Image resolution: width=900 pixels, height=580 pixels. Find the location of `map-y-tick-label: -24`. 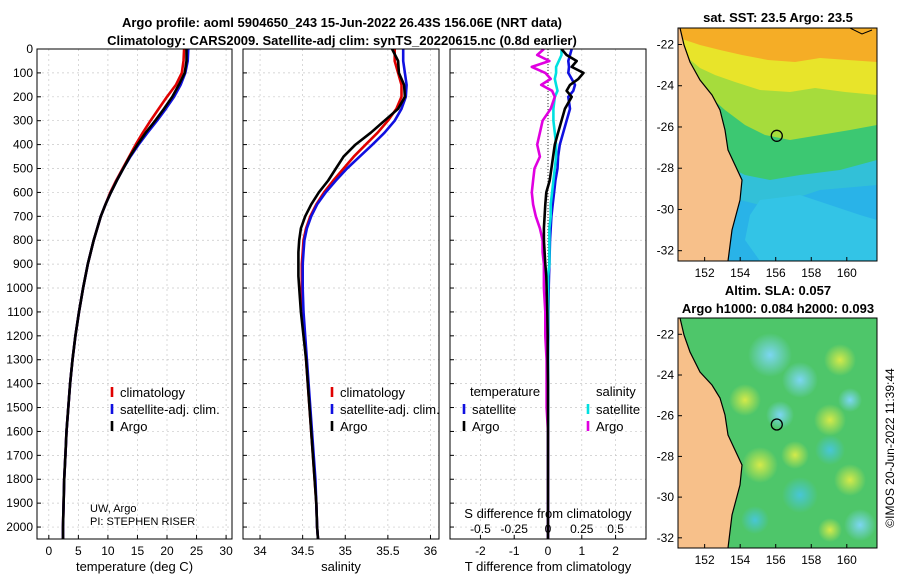

map-y-tick-label: -24 is located at coordinates (666, 86).